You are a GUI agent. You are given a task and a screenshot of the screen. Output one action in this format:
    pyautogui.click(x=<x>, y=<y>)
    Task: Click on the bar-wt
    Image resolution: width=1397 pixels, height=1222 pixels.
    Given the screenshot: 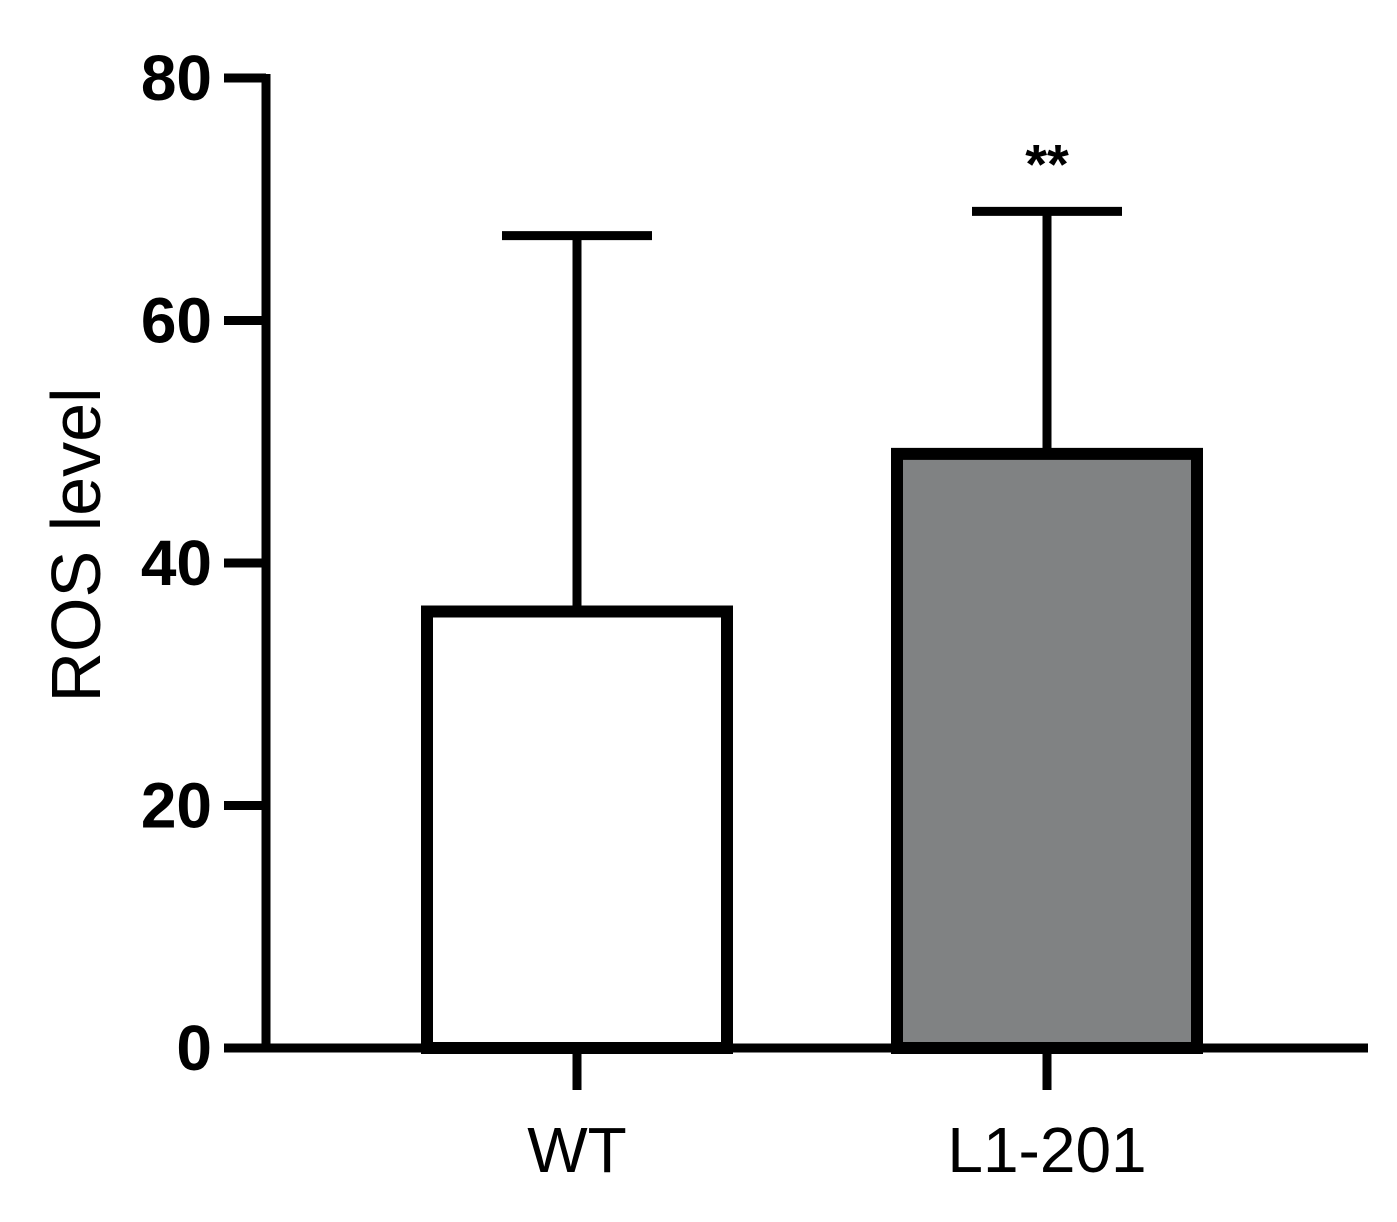 What is the action you would take?
    pyautogui.click(x=577, y=829)
    